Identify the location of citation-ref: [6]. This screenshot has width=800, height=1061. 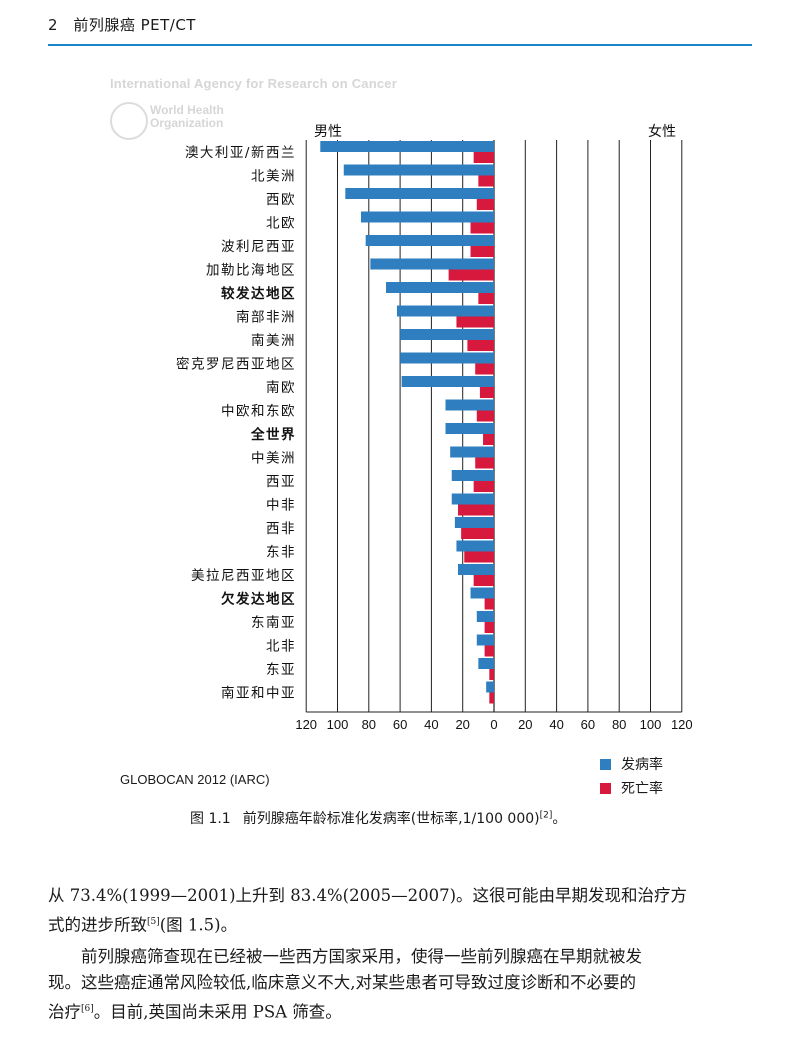
(87, 1009).